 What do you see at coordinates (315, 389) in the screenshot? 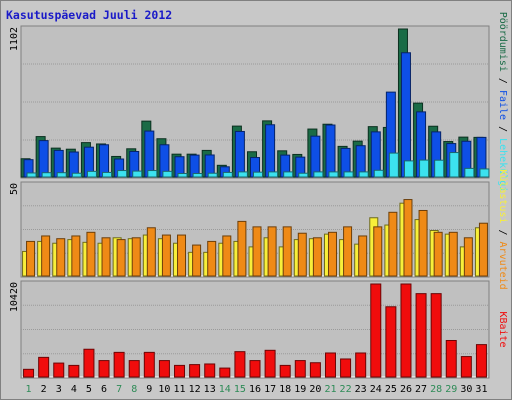
I see `x-tick-label-day-20: 20` at bounding box center [315, 389].